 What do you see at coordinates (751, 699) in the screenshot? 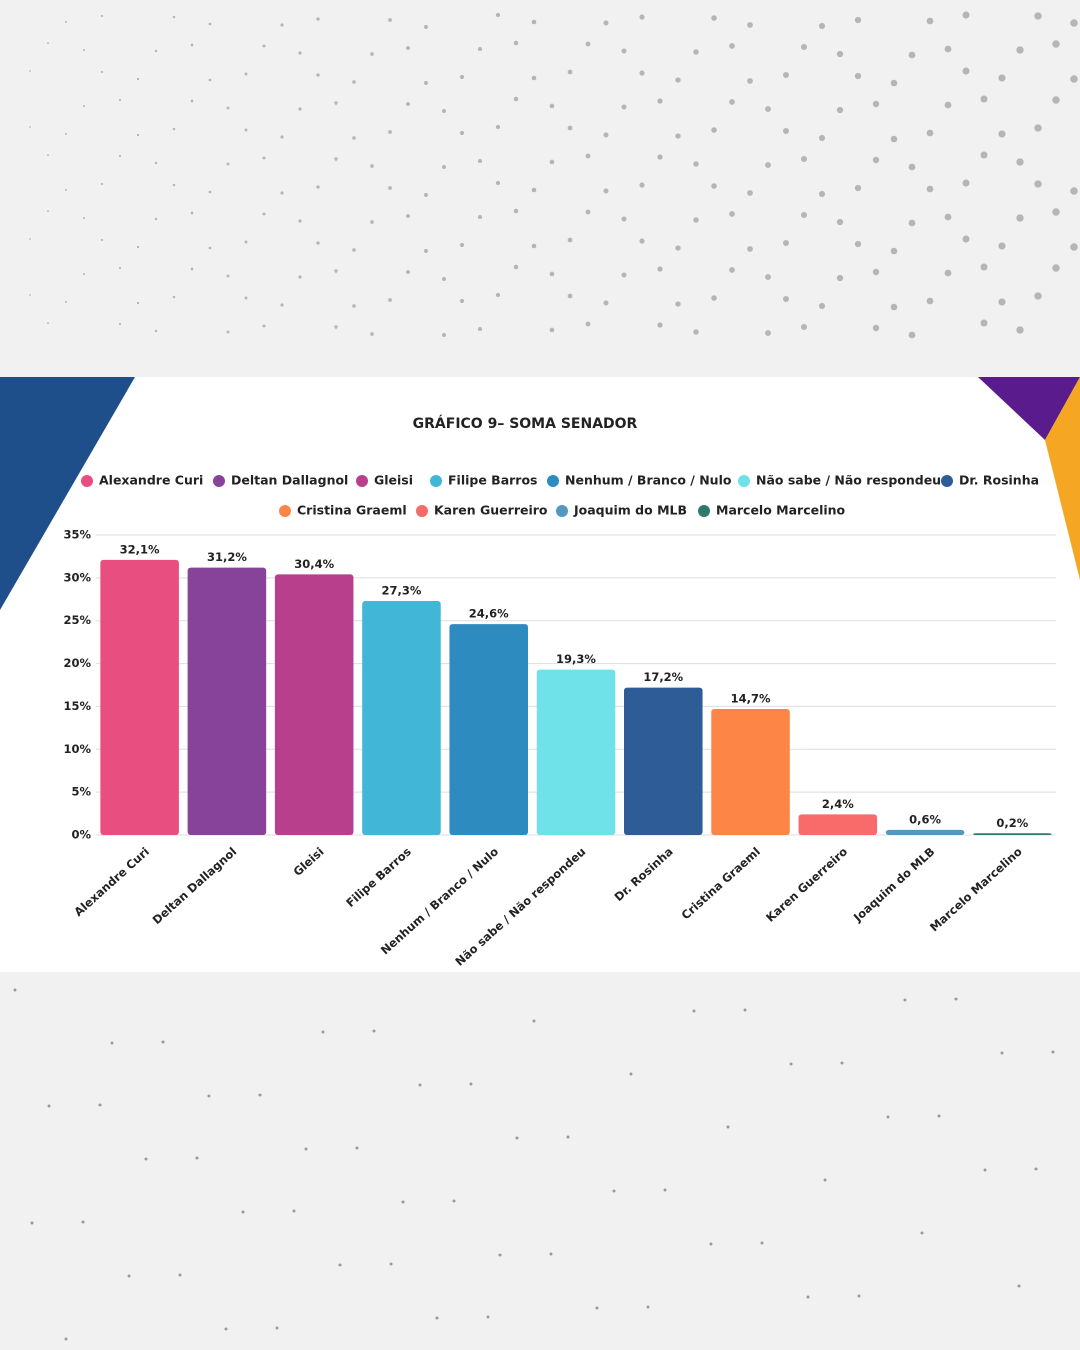
I see `value-label: 14,7%` at bounding box center [751, 699].